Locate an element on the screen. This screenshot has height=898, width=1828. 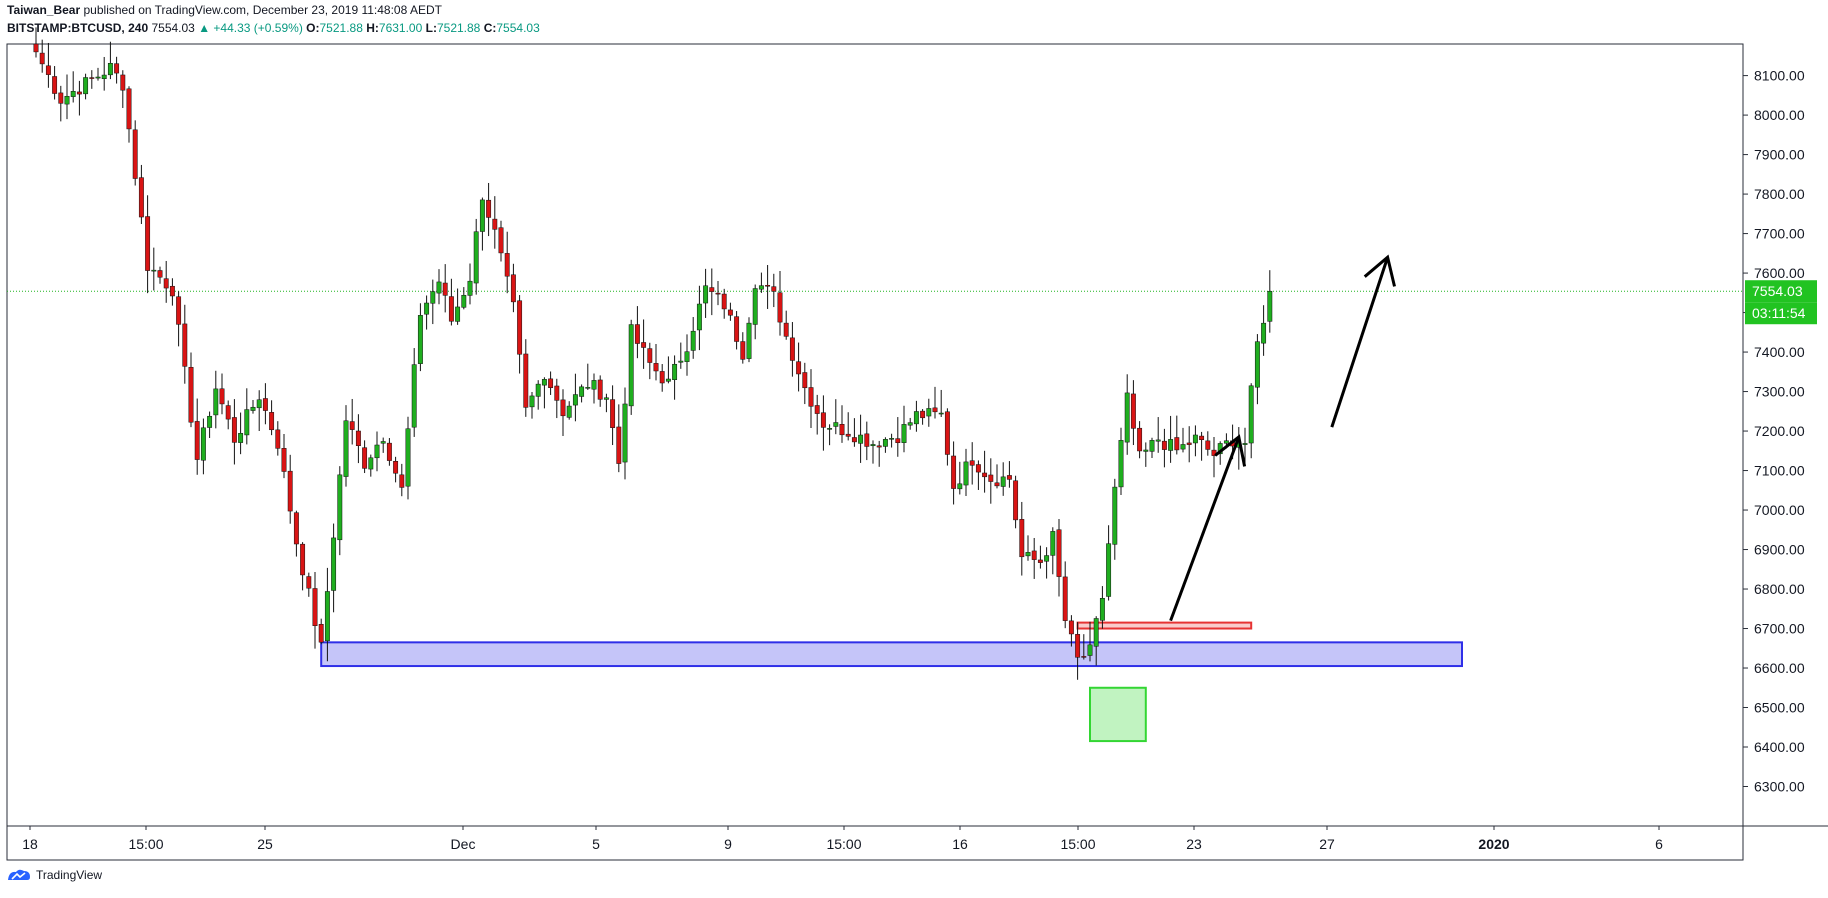
y-tick-label: 6300.00 is located at coordinates (1779, 787).